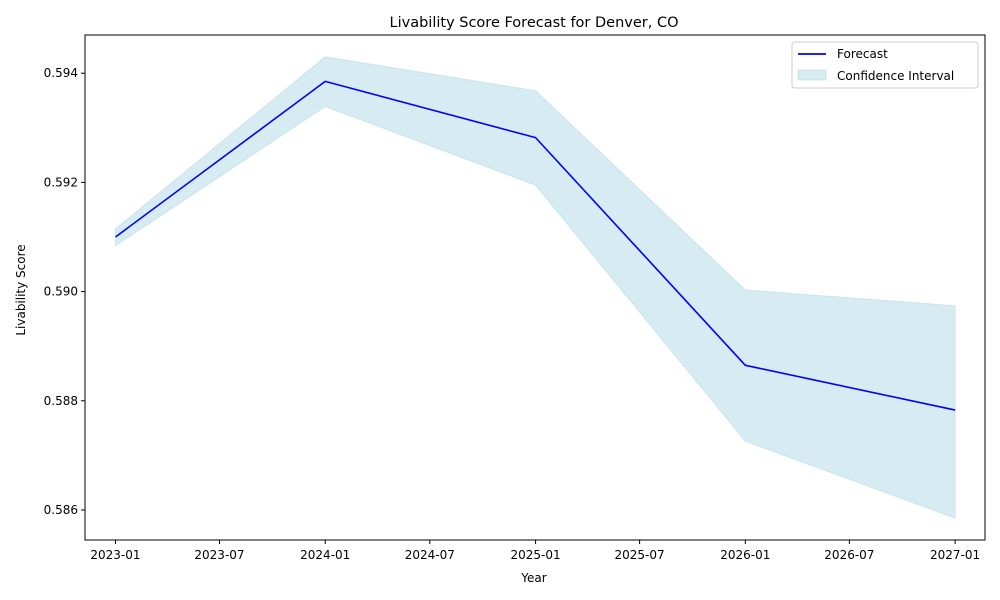 The height and width of the screenshot is (600, 1000). What do you see at coordinates (533, 578) in the screenshot?
I see `x-axis-title: Year` at bounding box center [533, 578].